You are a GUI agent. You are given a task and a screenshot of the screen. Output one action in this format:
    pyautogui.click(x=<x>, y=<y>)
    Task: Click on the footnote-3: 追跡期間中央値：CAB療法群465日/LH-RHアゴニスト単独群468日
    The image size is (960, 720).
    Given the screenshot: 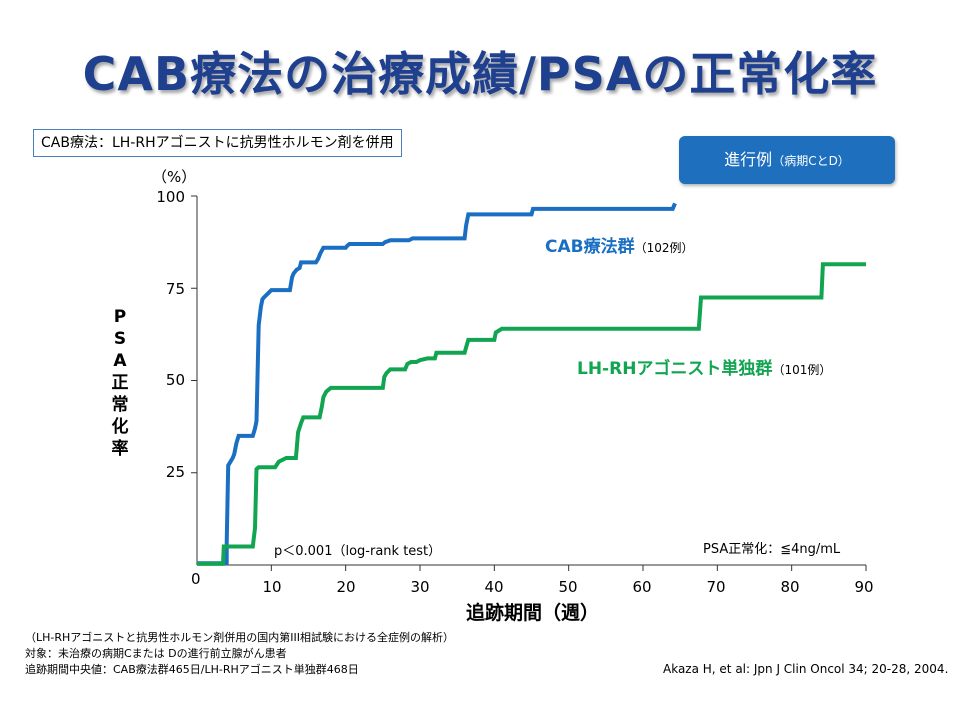 What is the action you would take?
    pyautogui.click(x=192, y=669)
    